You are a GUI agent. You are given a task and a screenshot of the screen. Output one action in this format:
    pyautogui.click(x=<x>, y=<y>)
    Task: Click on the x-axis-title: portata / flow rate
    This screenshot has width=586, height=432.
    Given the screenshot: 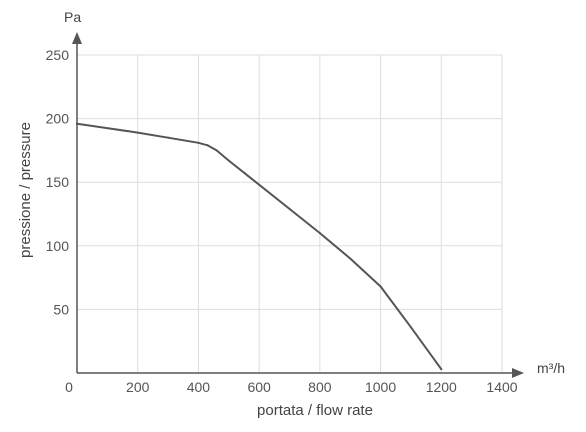 What is the action you would take?
    pyautogui.click(x=315, y=410)
    